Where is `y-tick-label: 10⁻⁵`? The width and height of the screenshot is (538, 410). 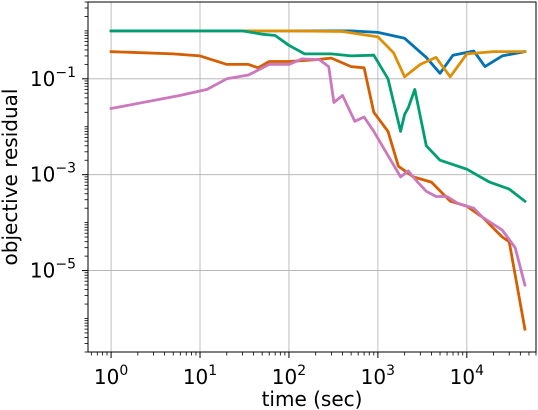
y-tick-label: 10⁻⁵ is located at coordinates (53, 270).